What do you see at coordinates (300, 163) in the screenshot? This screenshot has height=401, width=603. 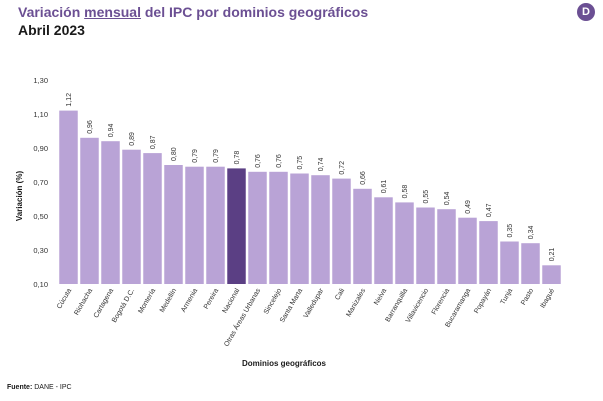 I see `value-label: 0,75` at bounding box center [300, 163].